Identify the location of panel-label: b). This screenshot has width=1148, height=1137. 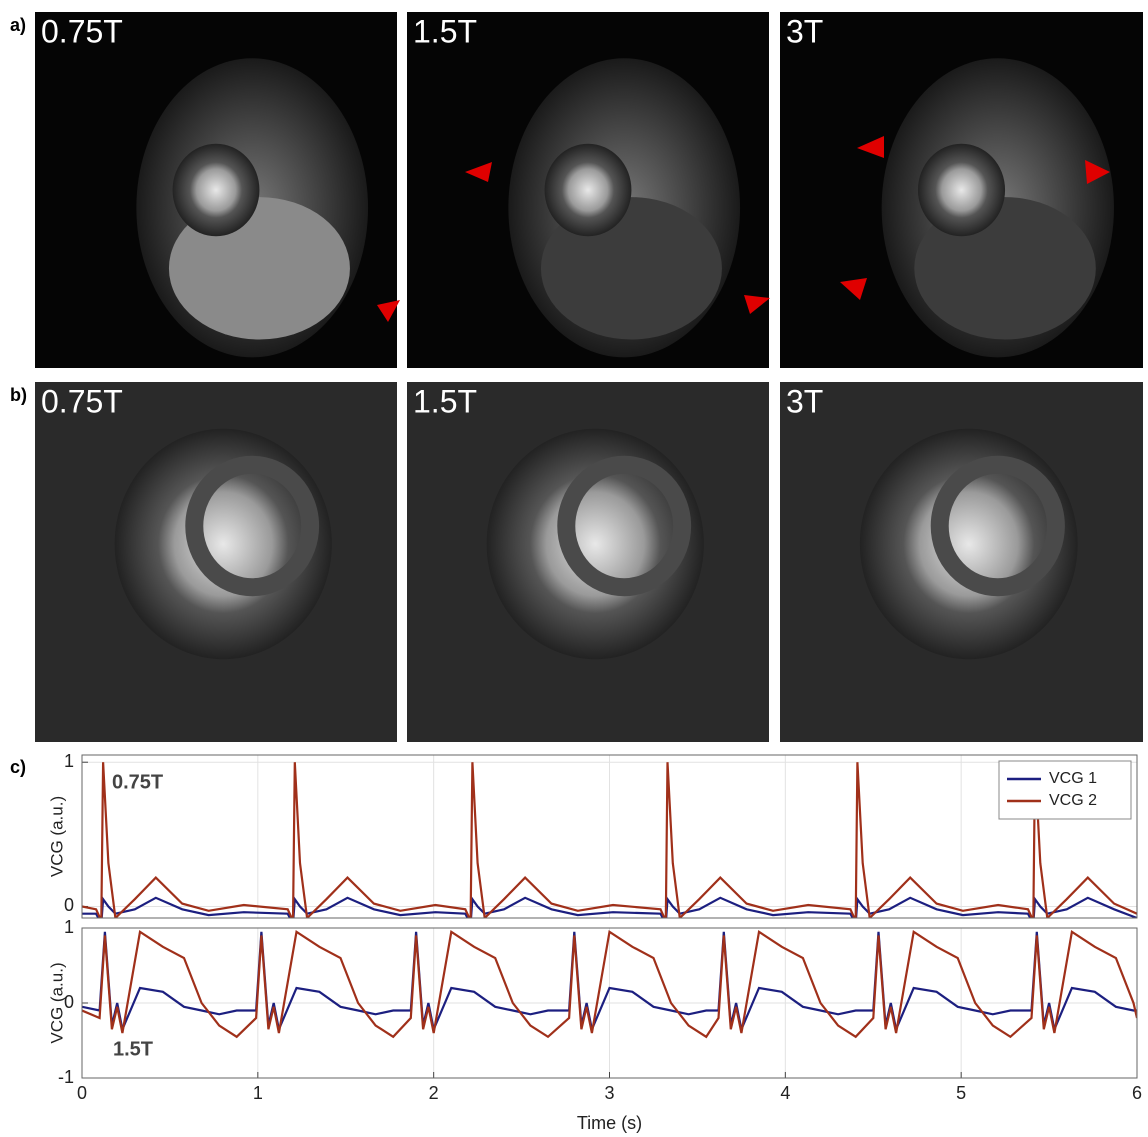
(18, 395).